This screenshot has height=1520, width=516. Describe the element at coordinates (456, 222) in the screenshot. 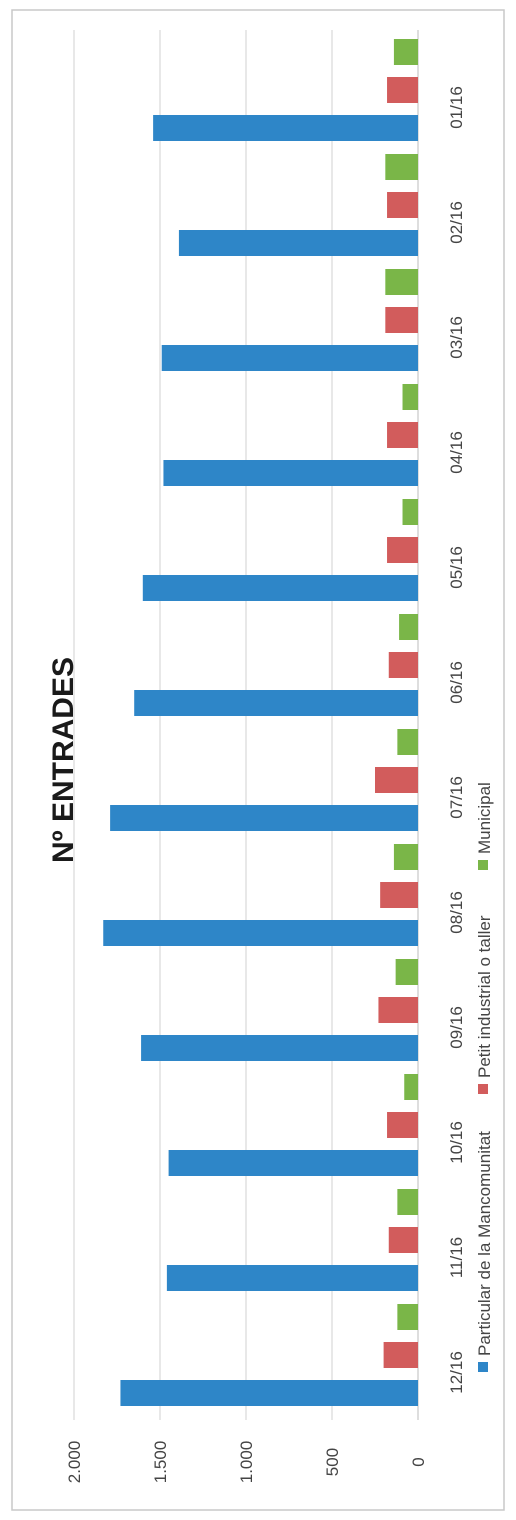

I see `category-tick-label: 02/16` at that location.